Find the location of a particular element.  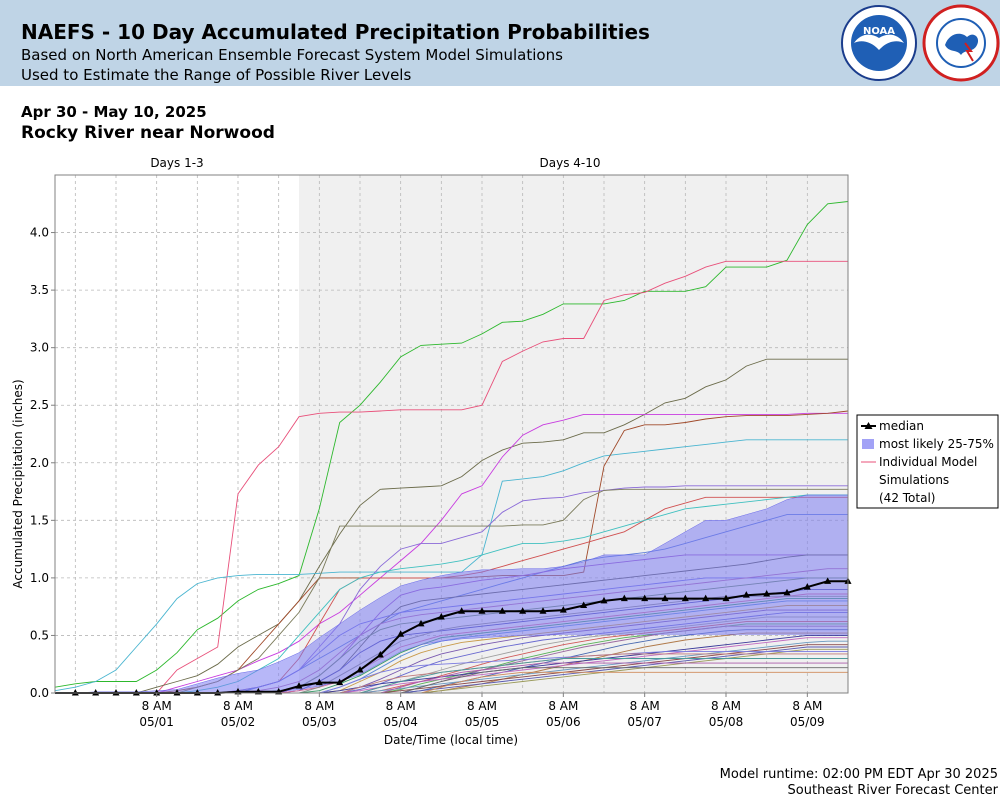

forecast-date-range: Apr 30 - May 10, 2025 is located at coordinates (114, 112).